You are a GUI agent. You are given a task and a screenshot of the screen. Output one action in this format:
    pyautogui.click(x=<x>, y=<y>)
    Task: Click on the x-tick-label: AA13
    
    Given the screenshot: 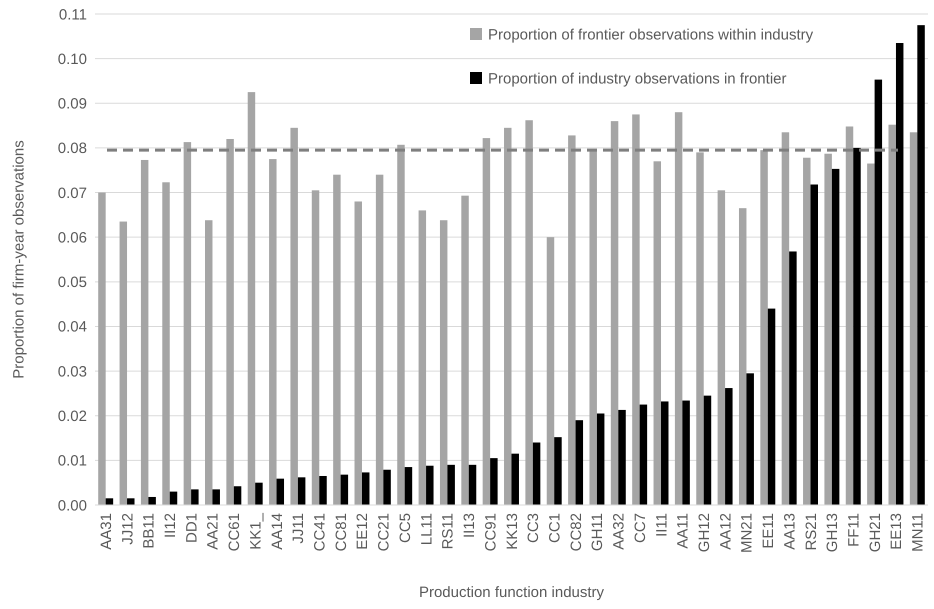 What is the action you would take?
    pyautogui.click(x=789, y=531)
    